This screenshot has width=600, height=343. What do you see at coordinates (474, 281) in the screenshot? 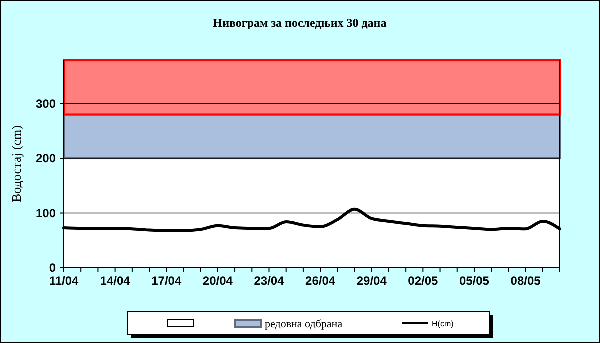
I see `x-tick-label: 05/05` at bounding box center [474, 281].